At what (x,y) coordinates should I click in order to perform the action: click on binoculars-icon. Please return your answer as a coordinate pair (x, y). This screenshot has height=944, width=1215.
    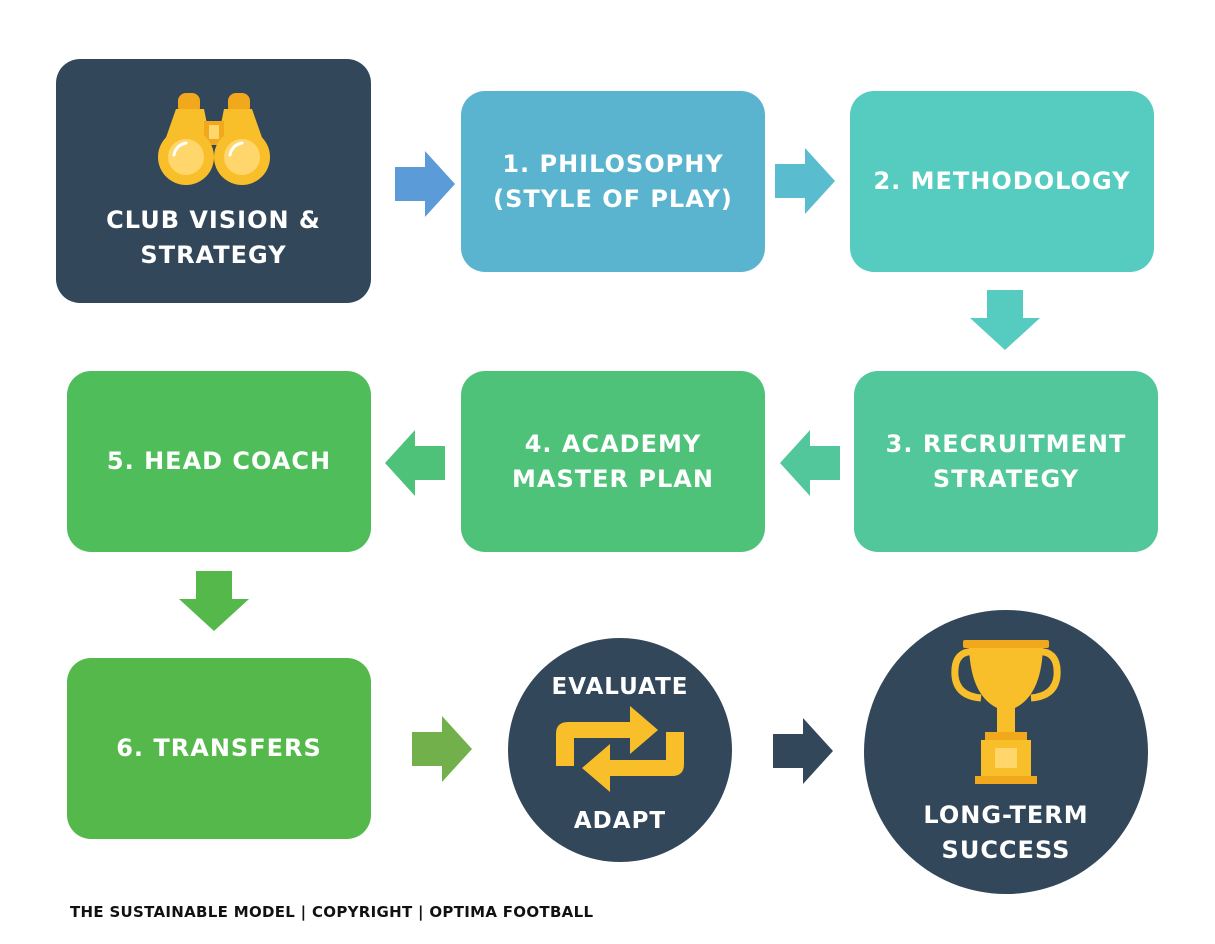
    Looking at the image, I should click on (214, 139).